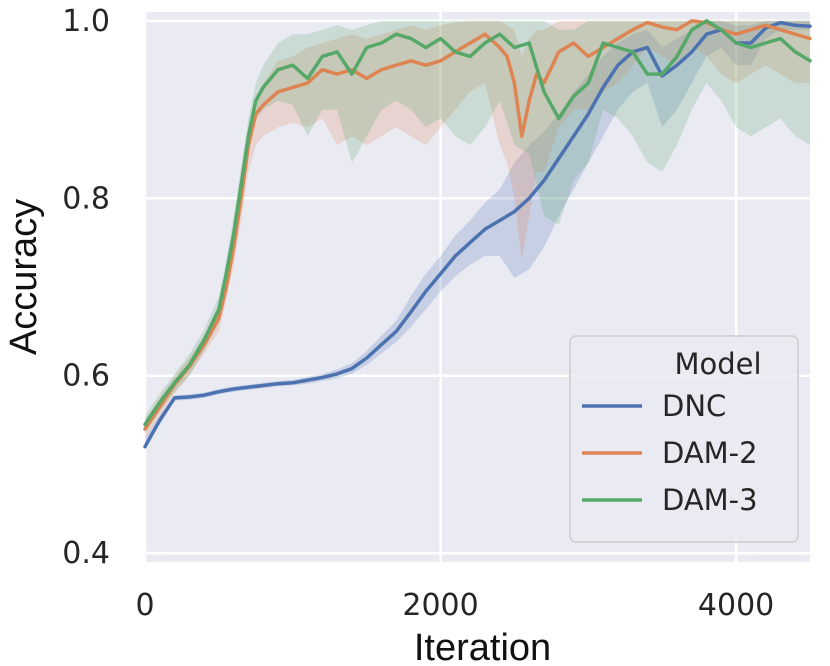  Describe the element at coordinates (710, 453) in the screenshot. I see `legend-label-dam-2: DAM-2` at that location.